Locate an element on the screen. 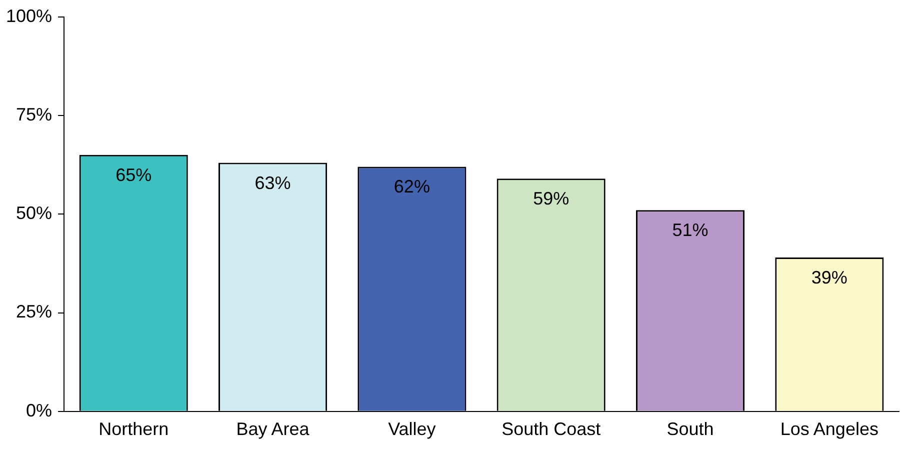 This screenshot has width=903, height=451. data-label: 65% is located at coordinates (134, 174).